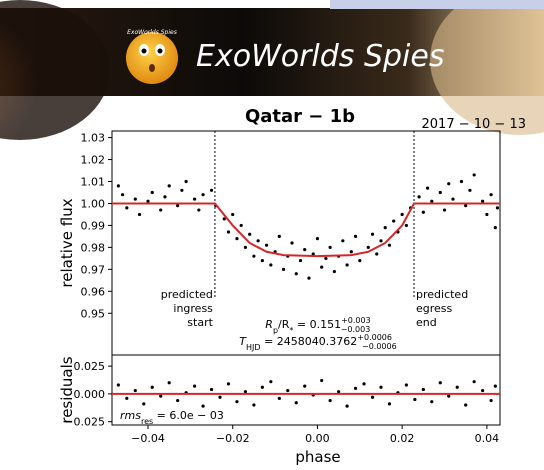 Image resolution: width=544 pixels, height=470 pixels. Describe the element at coordinates (84, 422) in the screenshot. I see `y-tick-label: −0.025` at that location.